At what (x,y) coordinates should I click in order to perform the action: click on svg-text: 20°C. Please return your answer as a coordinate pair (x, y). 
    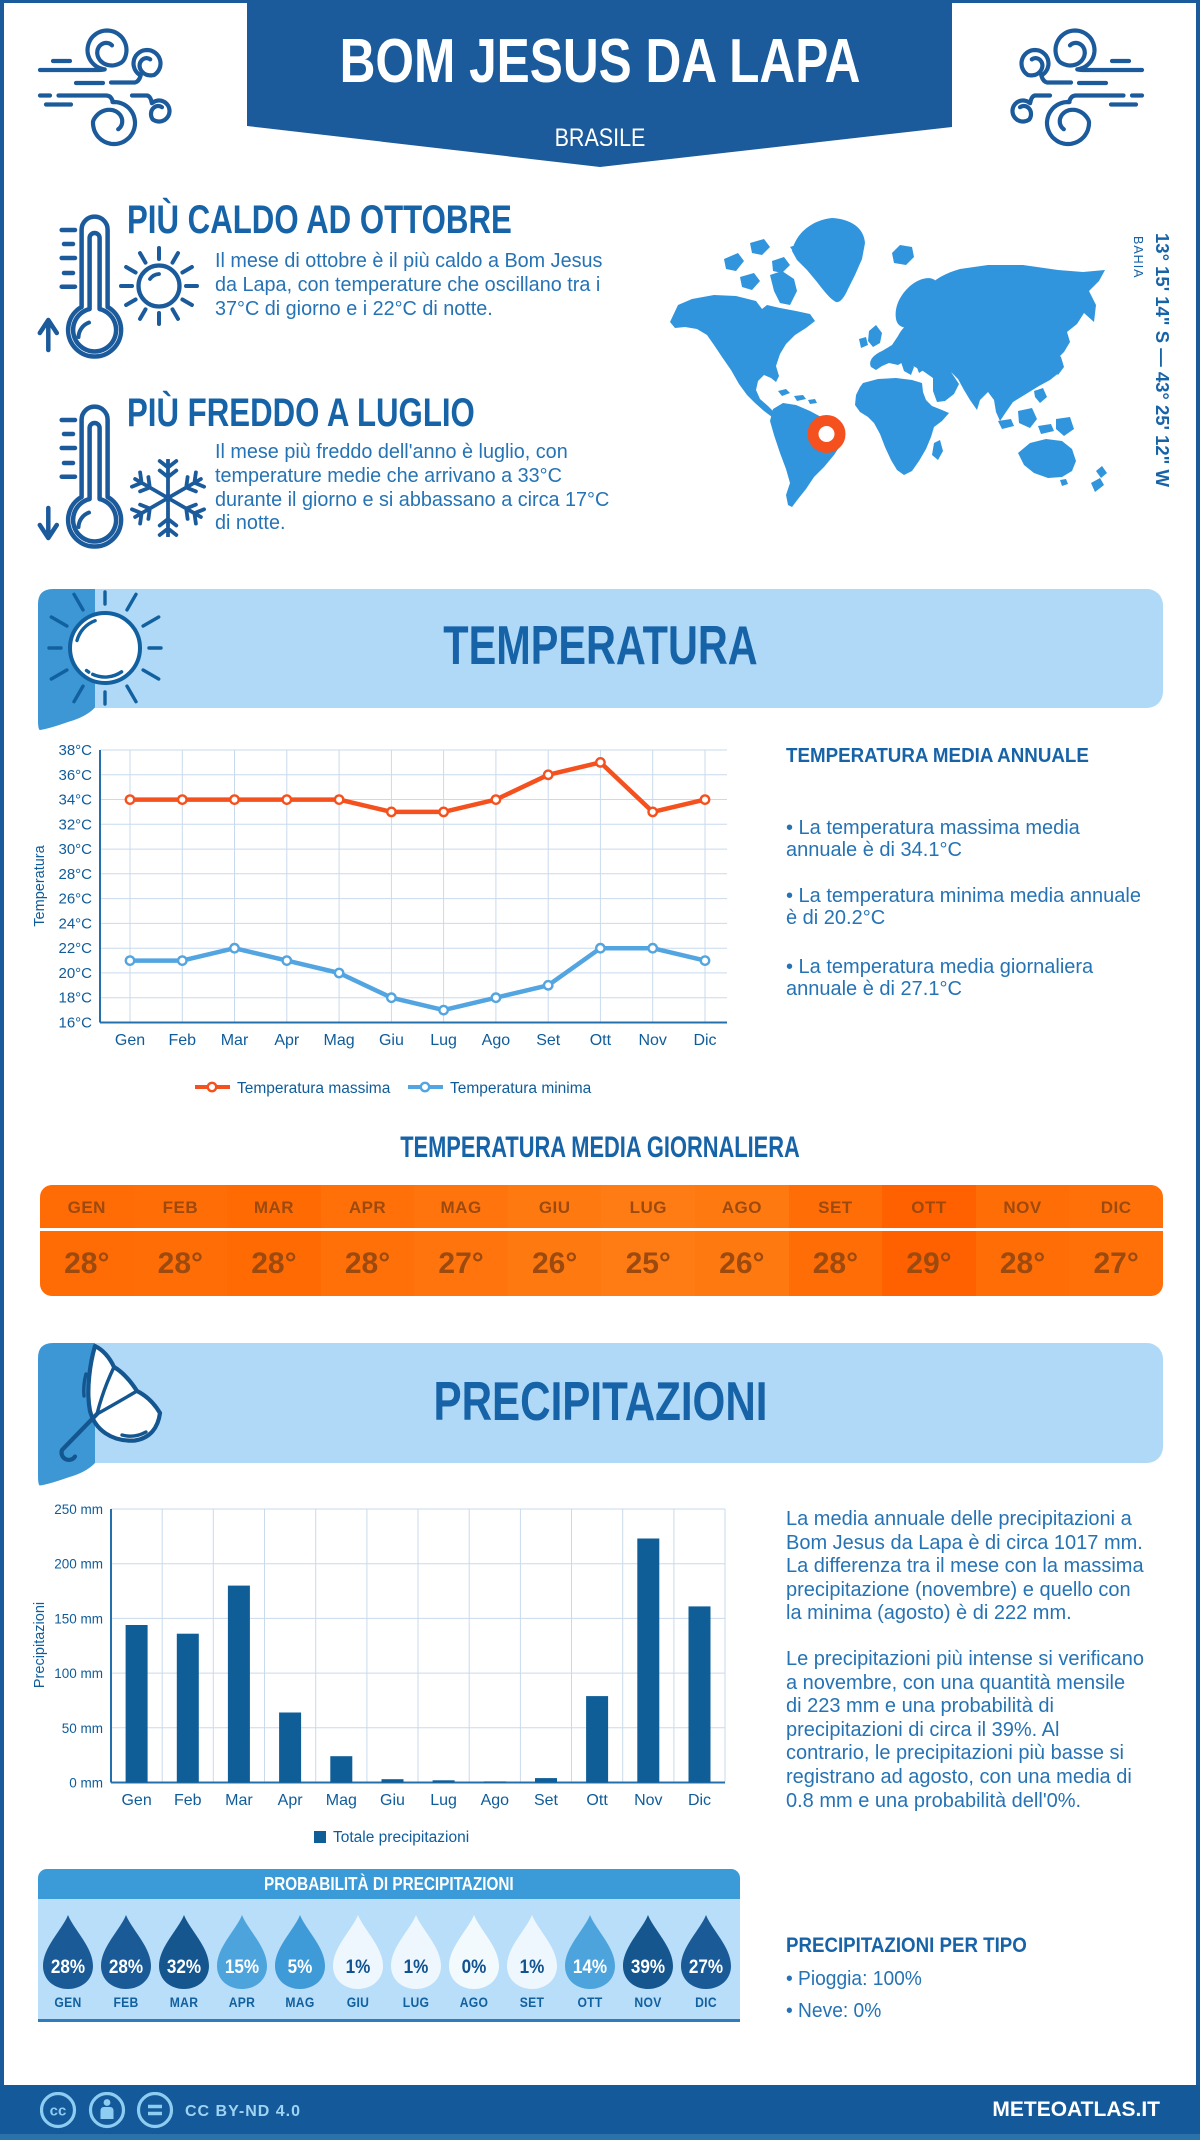
    Looking at the image, I should click on (75, 973).